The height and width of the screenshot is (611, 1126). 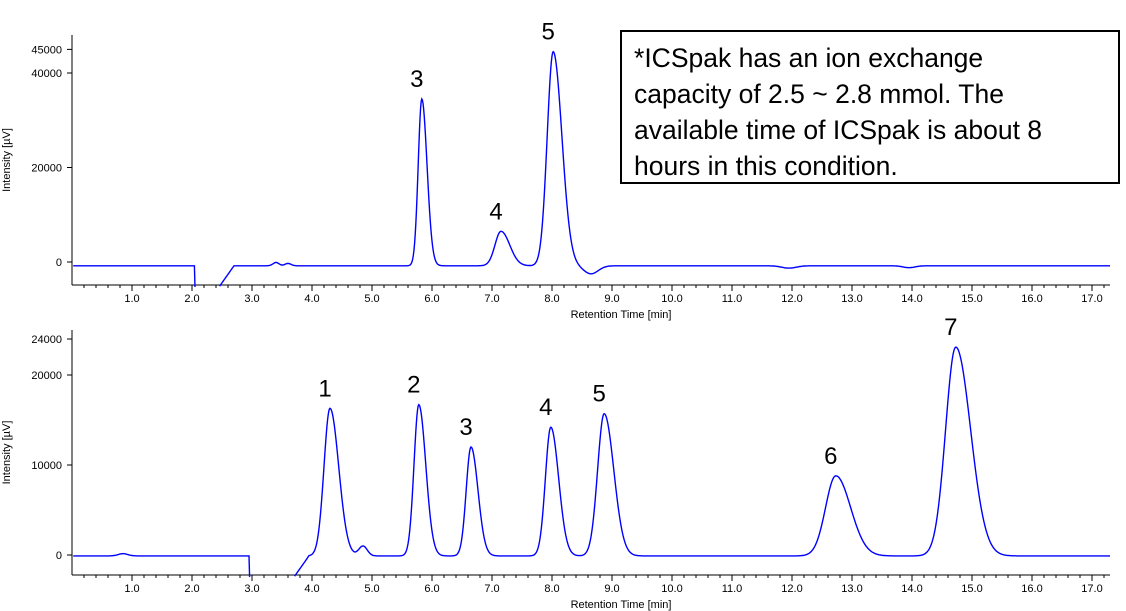 I want to click on peak-label: 6, so click(x=830, y=456).